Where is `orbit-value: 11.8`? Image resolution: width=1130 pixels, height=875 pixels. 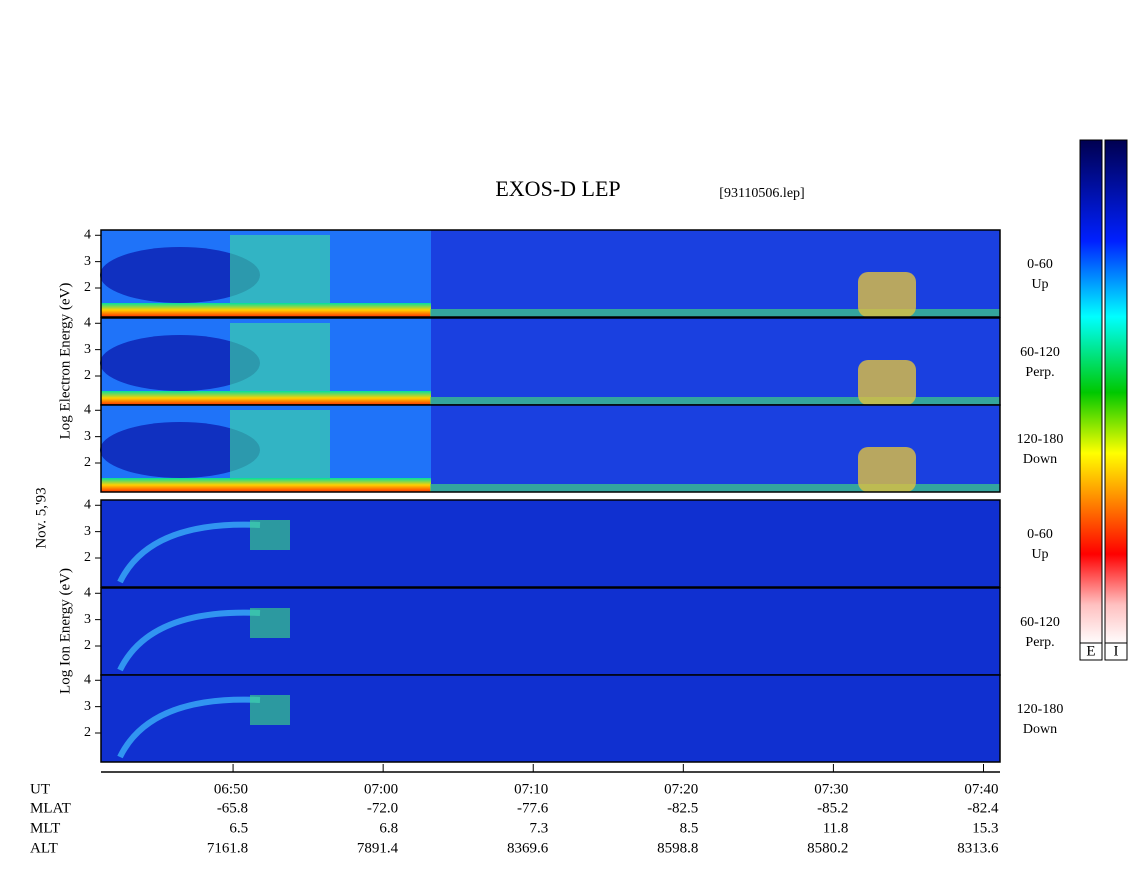
orbit-value: 11.8 is located at coordinates (836, 828).